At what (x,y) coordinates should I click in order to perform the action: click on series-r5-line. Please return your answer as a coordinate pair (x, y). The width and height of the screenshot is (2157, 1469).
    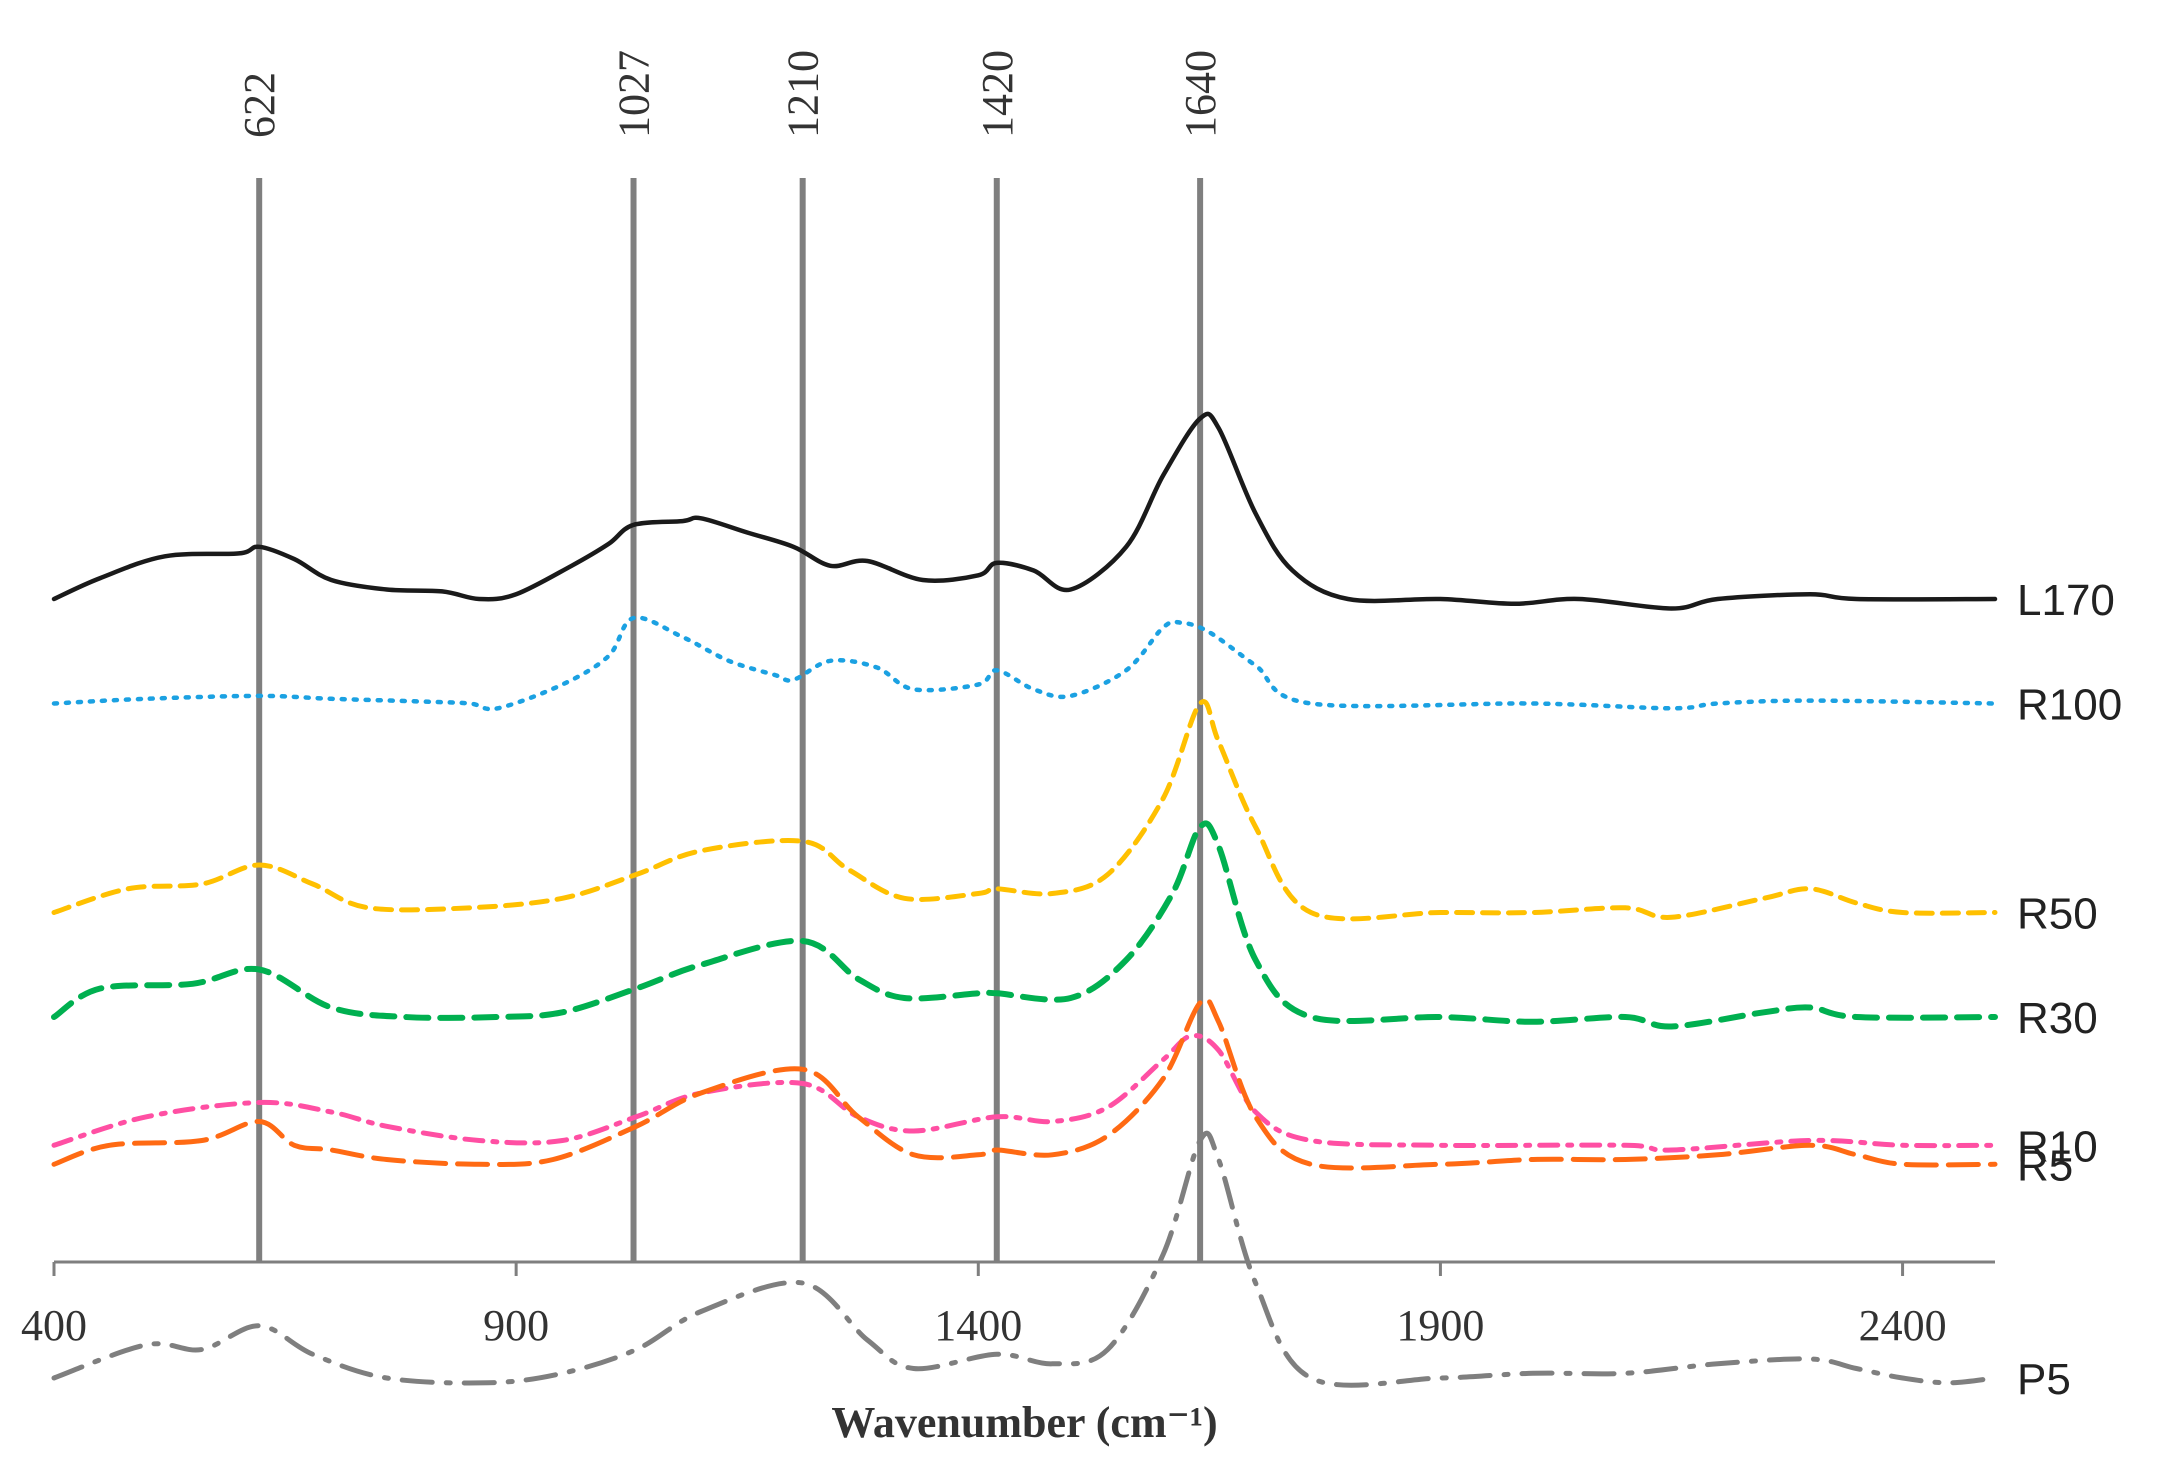
    Looking at the image, I should click on (1024, 1083).